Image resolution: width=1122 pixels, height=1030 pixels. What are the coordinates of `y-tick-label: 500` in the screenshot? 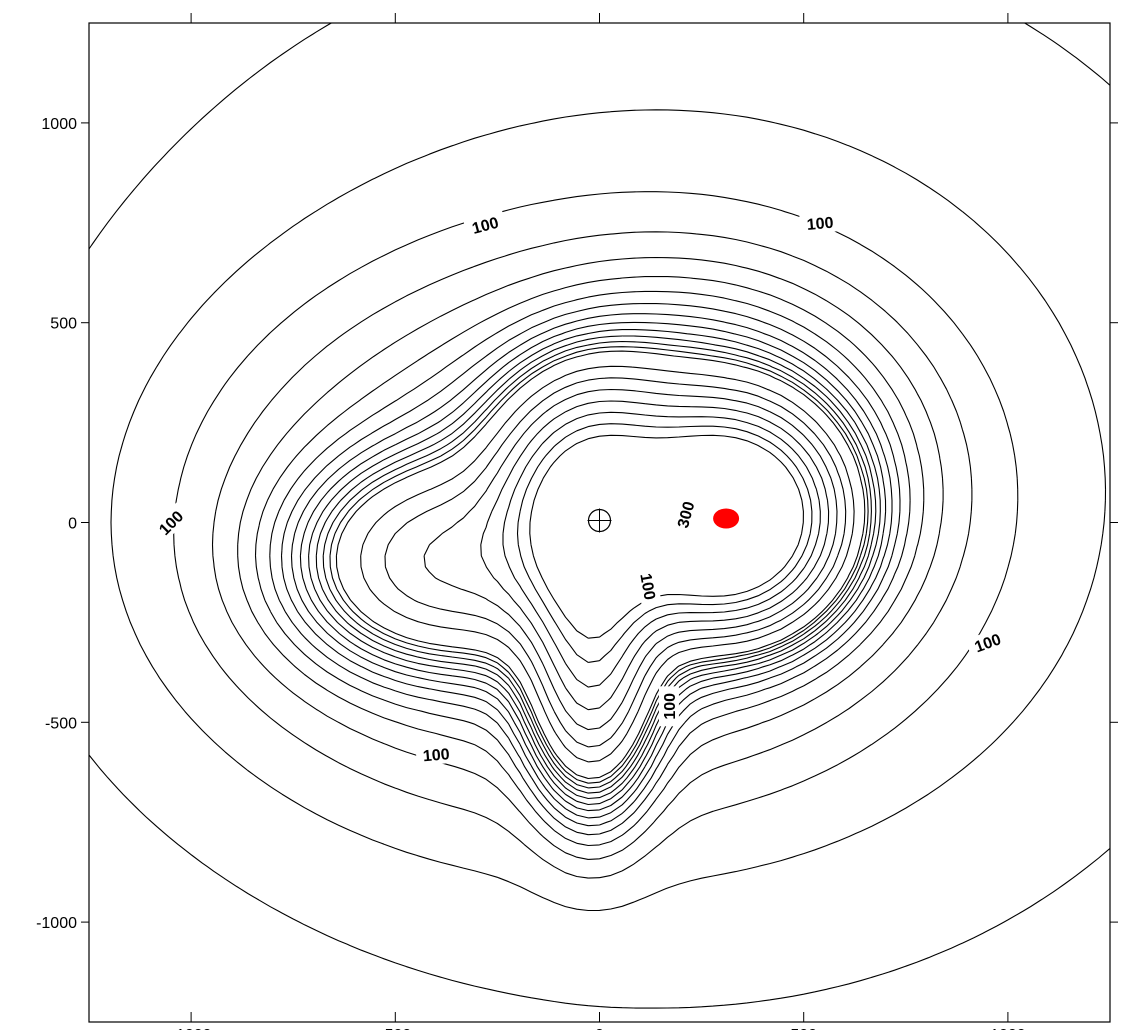 It's located at (63, 324).